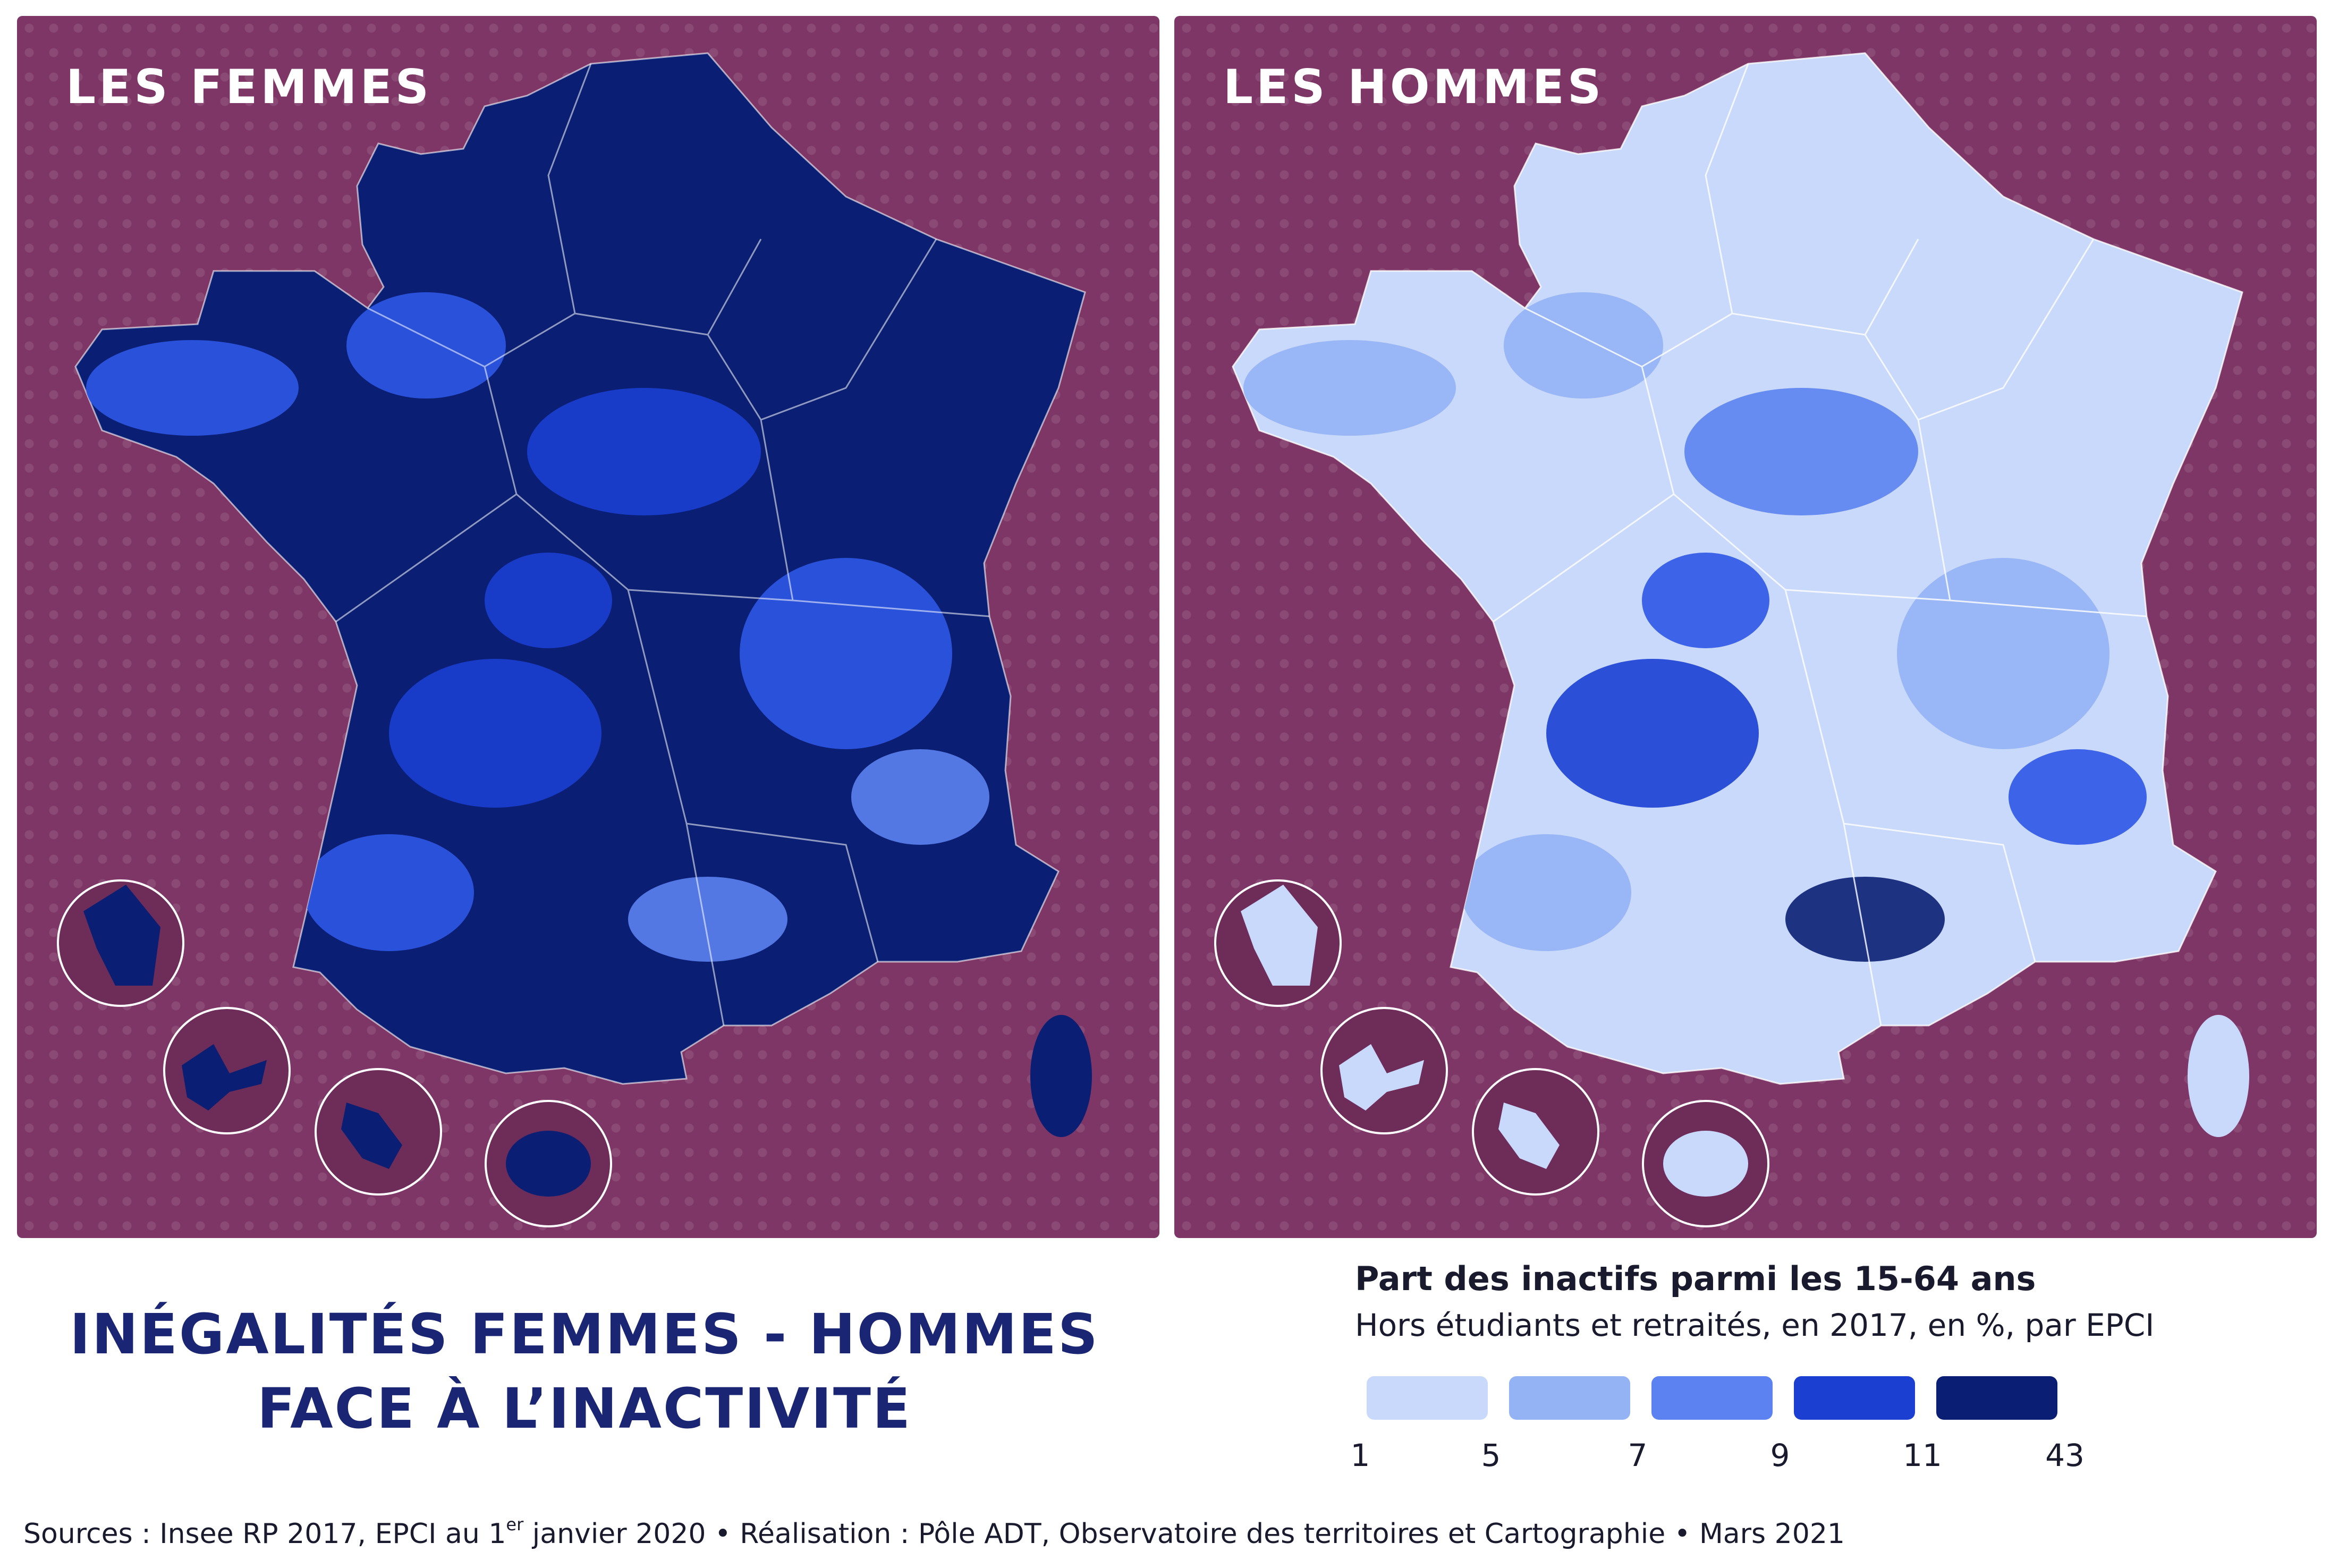 This screenshot has width=2330, height=1568. What do you see at coordinates (224, 1077) in the screenshot?
I see `guadeloupe-women` at bounding box center [224, 1077].